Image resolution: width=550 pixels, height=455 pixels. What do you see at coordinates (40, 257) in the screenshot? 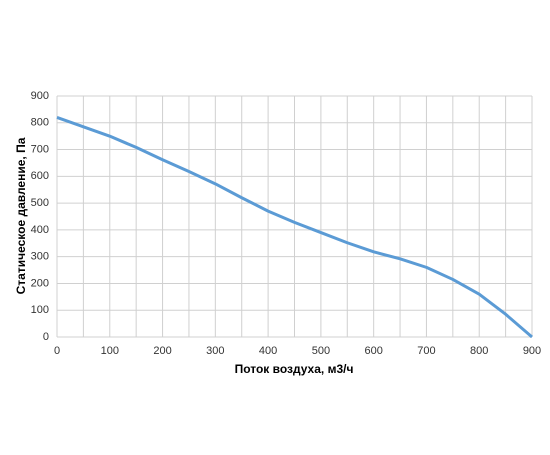
I see `y-tick-label: 300` at bounding box center [40, 257].